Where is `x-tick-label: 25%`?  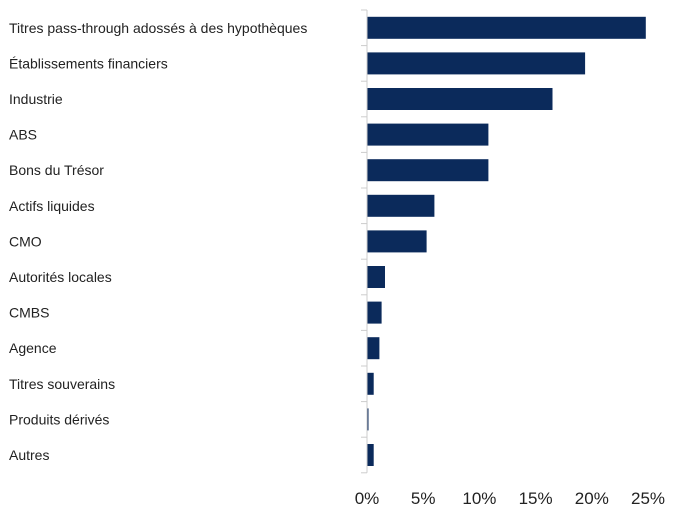 x-tick-label: 25% is located at coordinates (648, 498).